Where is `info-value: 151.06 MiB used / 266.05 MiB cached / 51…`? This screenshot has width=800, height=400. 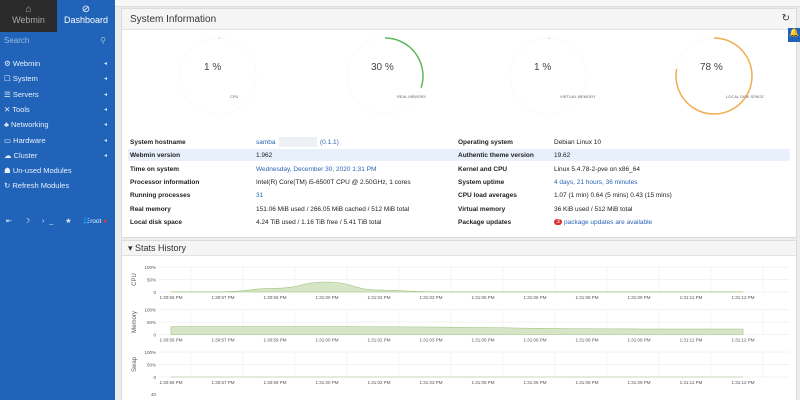
info-value: 151.06 MiB used / 266.05 MiB cached / 51… is located at coordinates (333, 209).